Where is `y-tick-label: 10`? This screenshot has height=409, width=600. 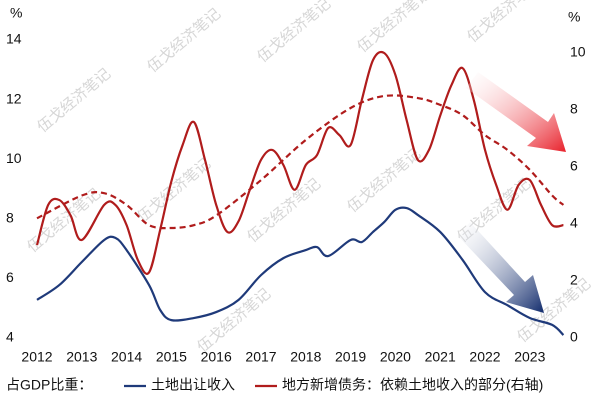
y-tick-label: 10 is located at coordinates (14, 158).